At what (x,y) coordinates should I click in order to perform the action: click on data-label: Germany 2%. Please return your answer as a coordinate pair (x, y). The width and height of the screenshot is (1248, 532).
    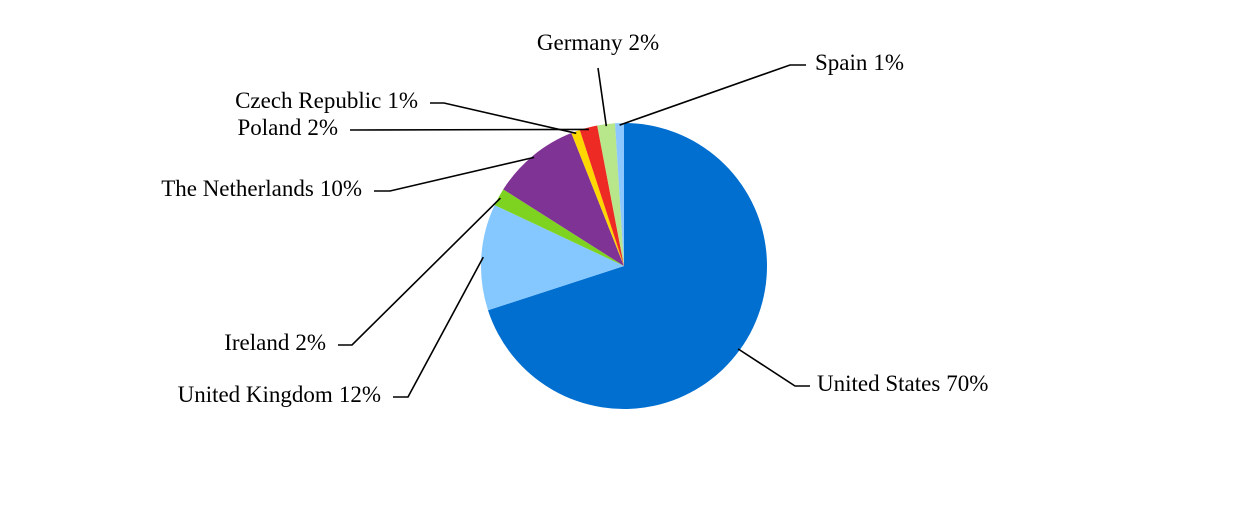
    Looking at the image, I should click on (598, 42).